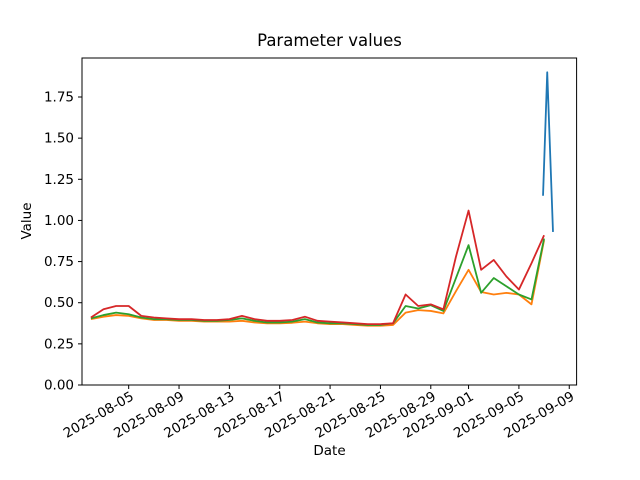 Image resolution: width=640 pixels, height=480 pixels. Describe the element at coordinates (59, 180) in the screenshot. I see `y-tick-label: 1.25` at that location.